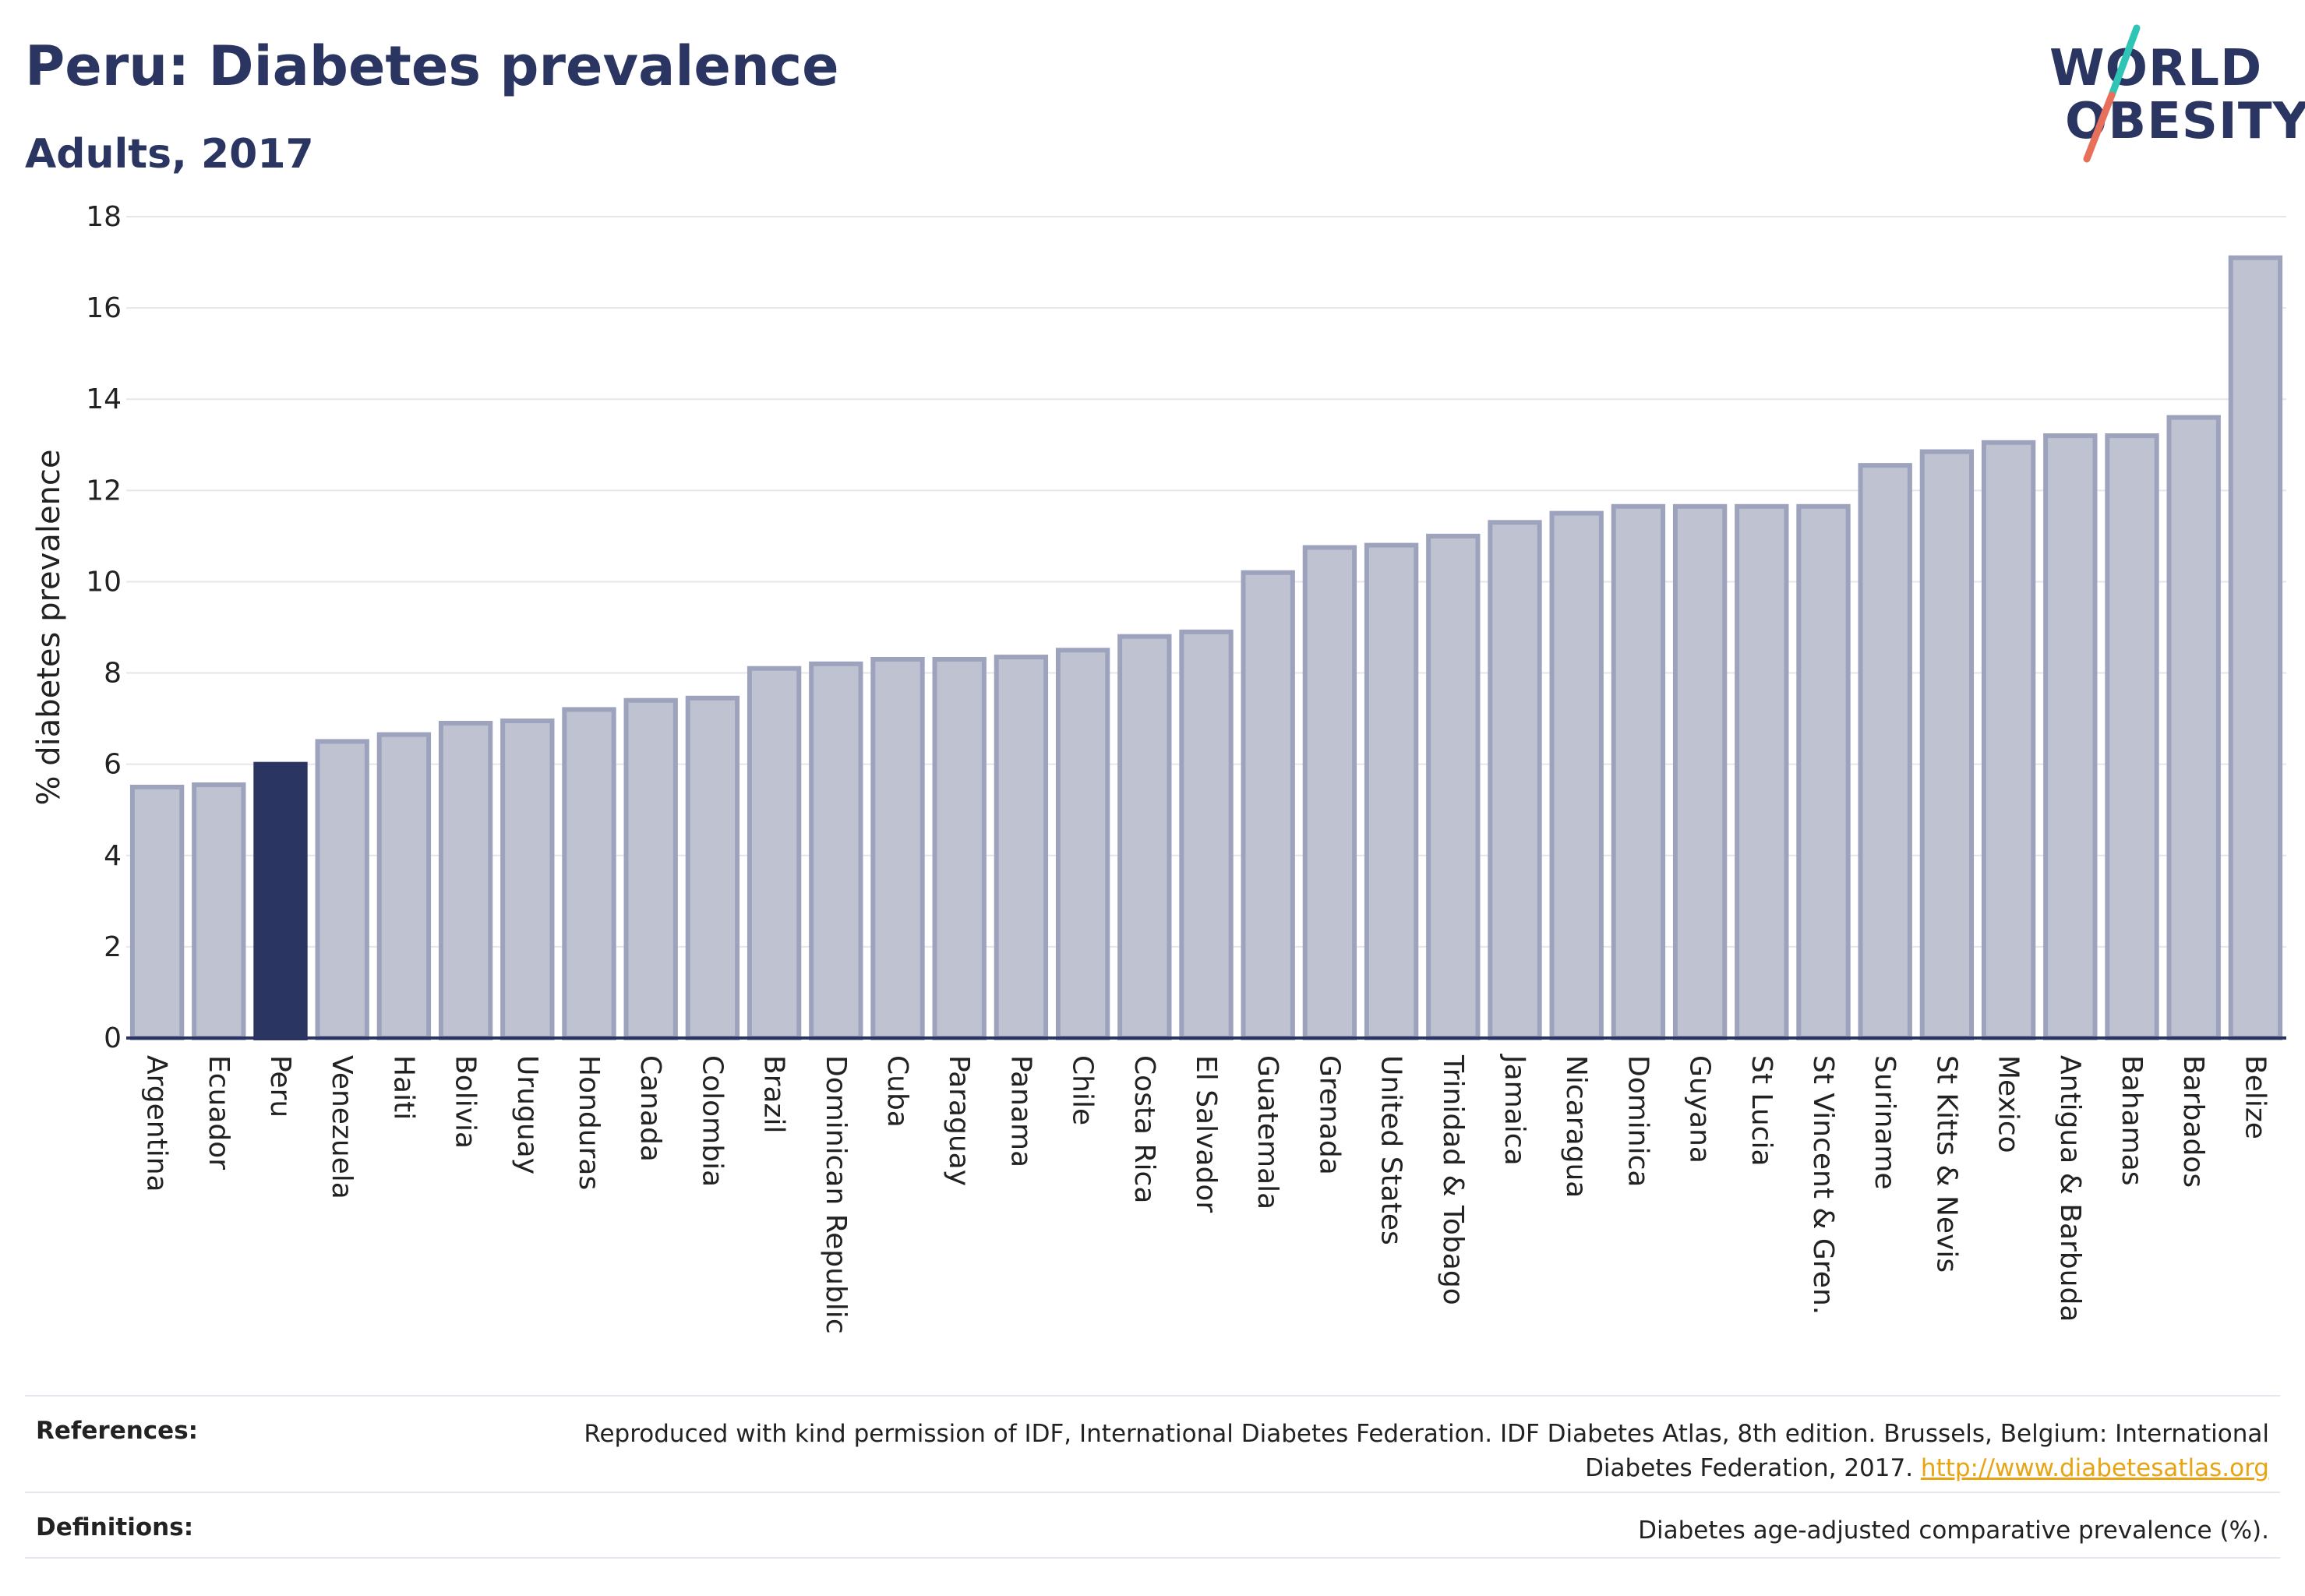 The width and height of the screenshot is (2305, 1596). Describe the element at coordinates (219, 911) in the screenshot. I see `bar-ecuador` at that location.